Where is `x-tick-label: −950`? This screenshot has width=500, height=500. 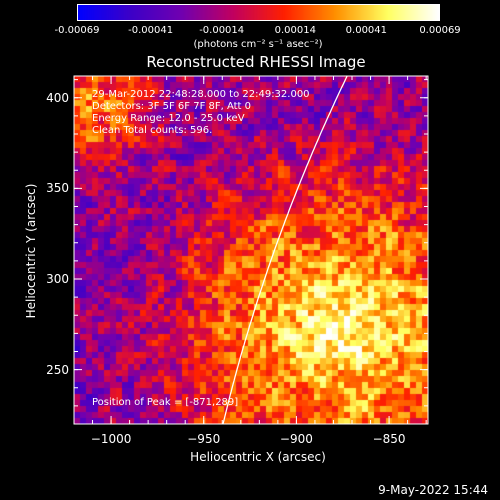
x-tick-label: −950 is located at coordinates (204, 439).